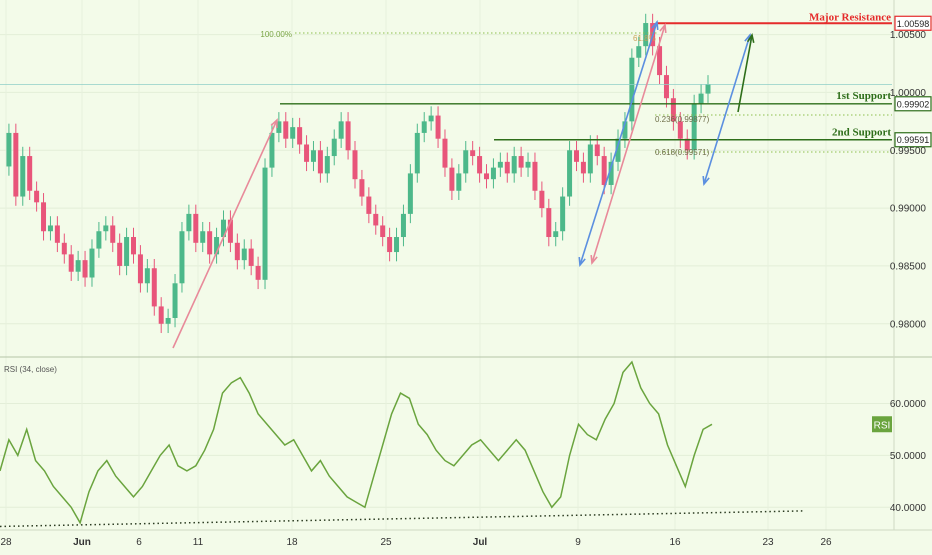  I want to click on price-tick-label: 0.98500, so click(908, 266).